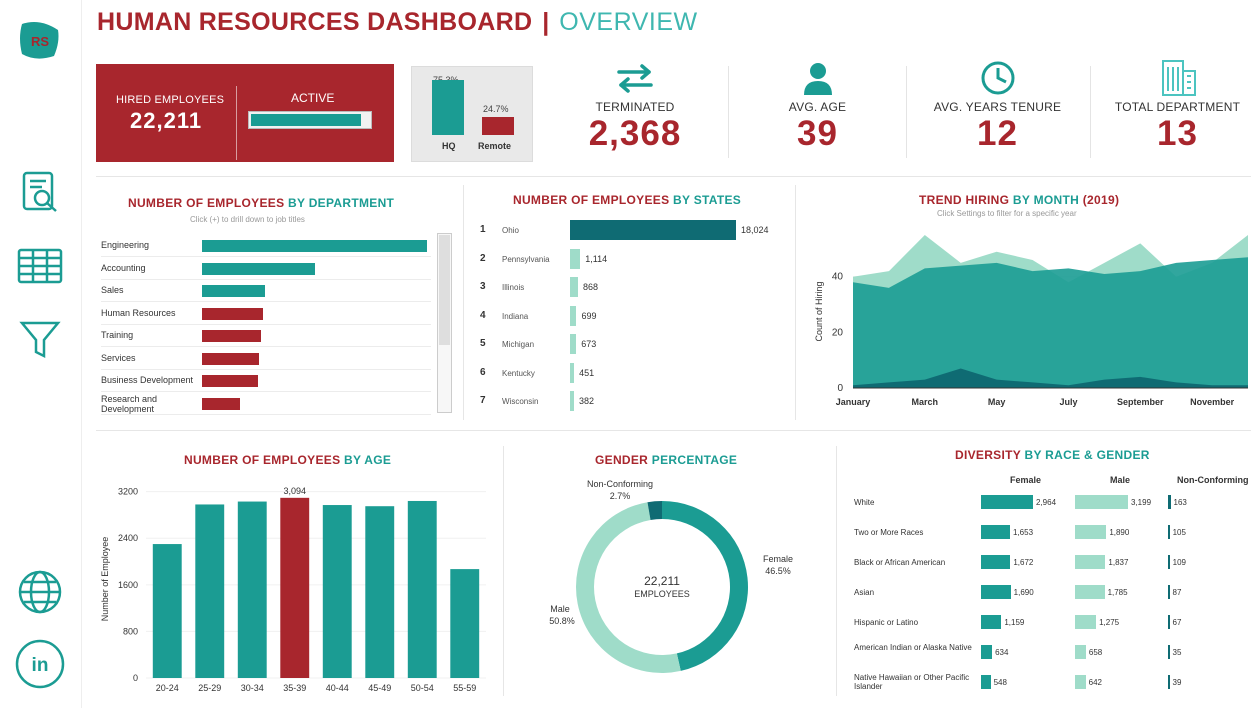  What do you see at coordinates (635, 78) in the screenshot?
I see `swap-arrows-icon` at bounding box center [635, 78].